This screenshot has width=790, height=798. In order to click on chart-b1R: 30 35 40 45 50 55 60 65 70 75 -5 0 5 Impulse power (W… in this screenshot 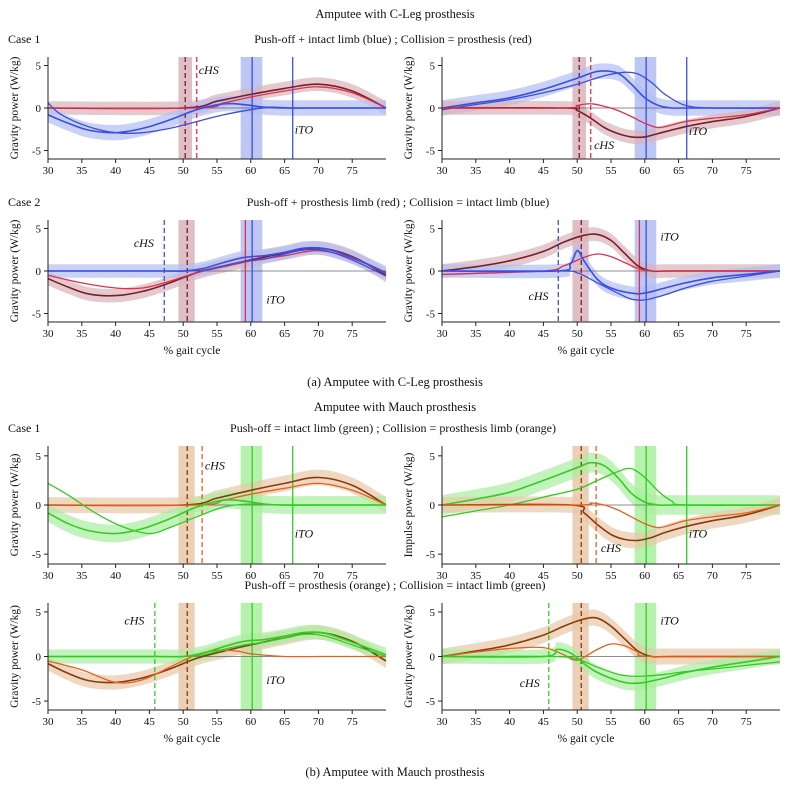, I will do `click(592, 514)`.